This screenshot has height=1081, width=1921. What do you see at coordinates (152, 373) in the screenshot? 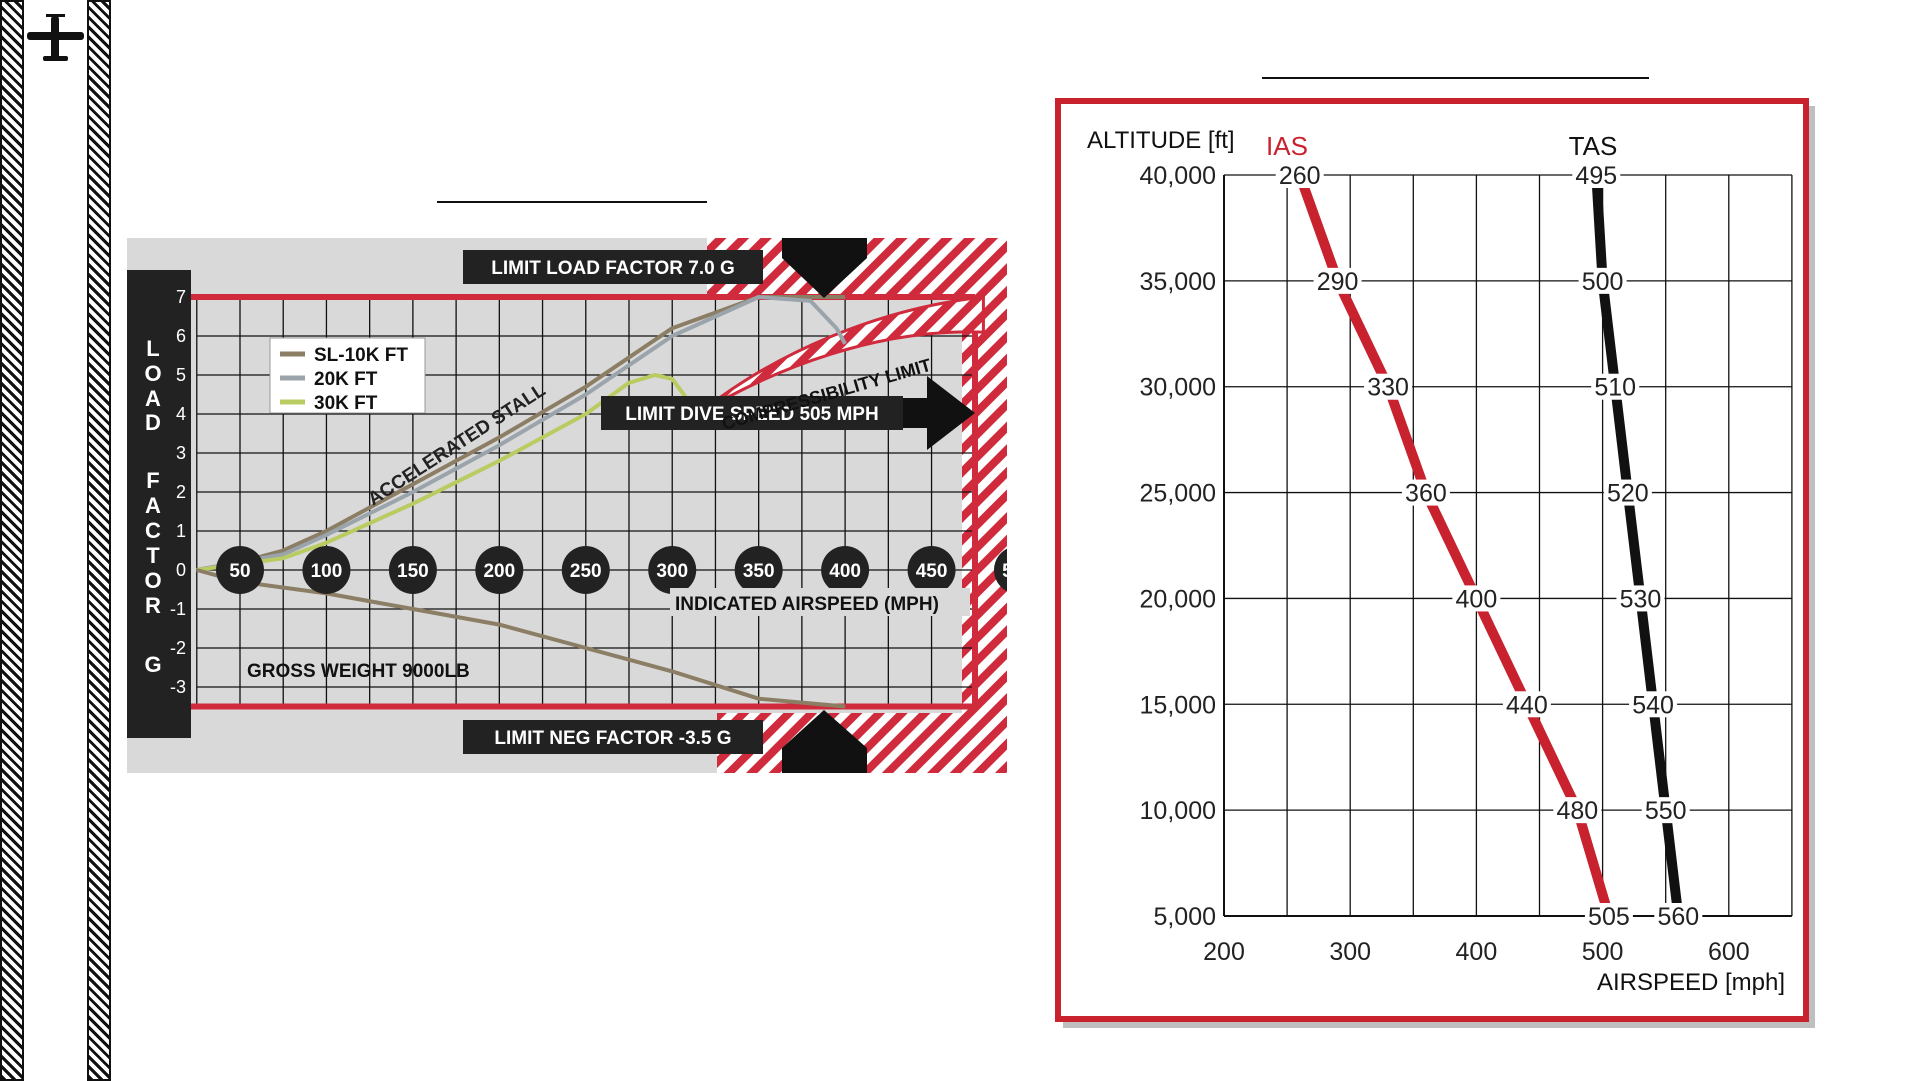
I see `load-factor-letter: O` at bounding box center [152, 373].